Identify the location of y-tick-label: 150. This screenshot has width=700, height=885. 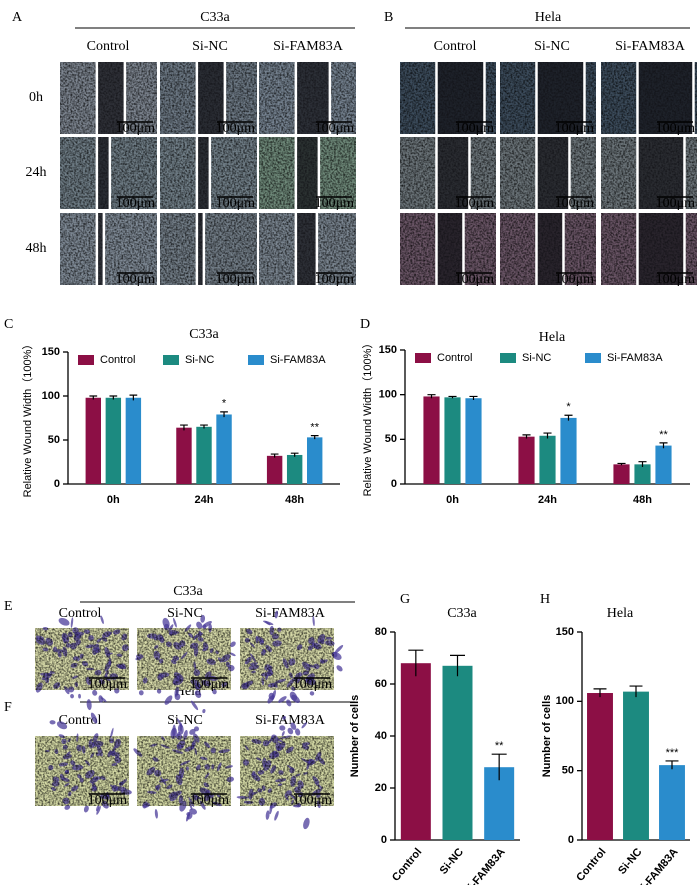
(388, 350).